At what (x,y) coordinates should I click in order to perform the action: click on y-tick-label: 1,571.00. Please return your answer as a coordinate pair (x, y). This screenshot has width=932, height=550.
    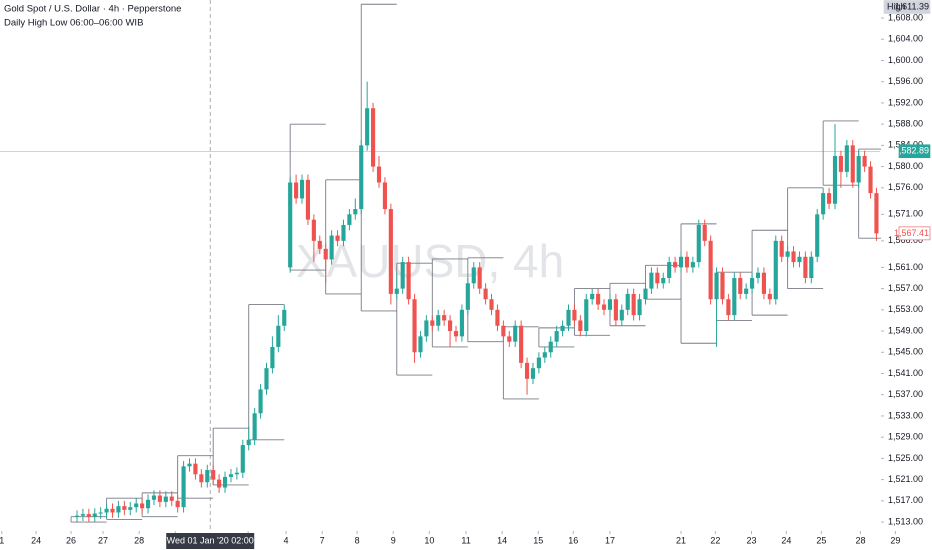
    Looking at the image, I should click on (905, 214).